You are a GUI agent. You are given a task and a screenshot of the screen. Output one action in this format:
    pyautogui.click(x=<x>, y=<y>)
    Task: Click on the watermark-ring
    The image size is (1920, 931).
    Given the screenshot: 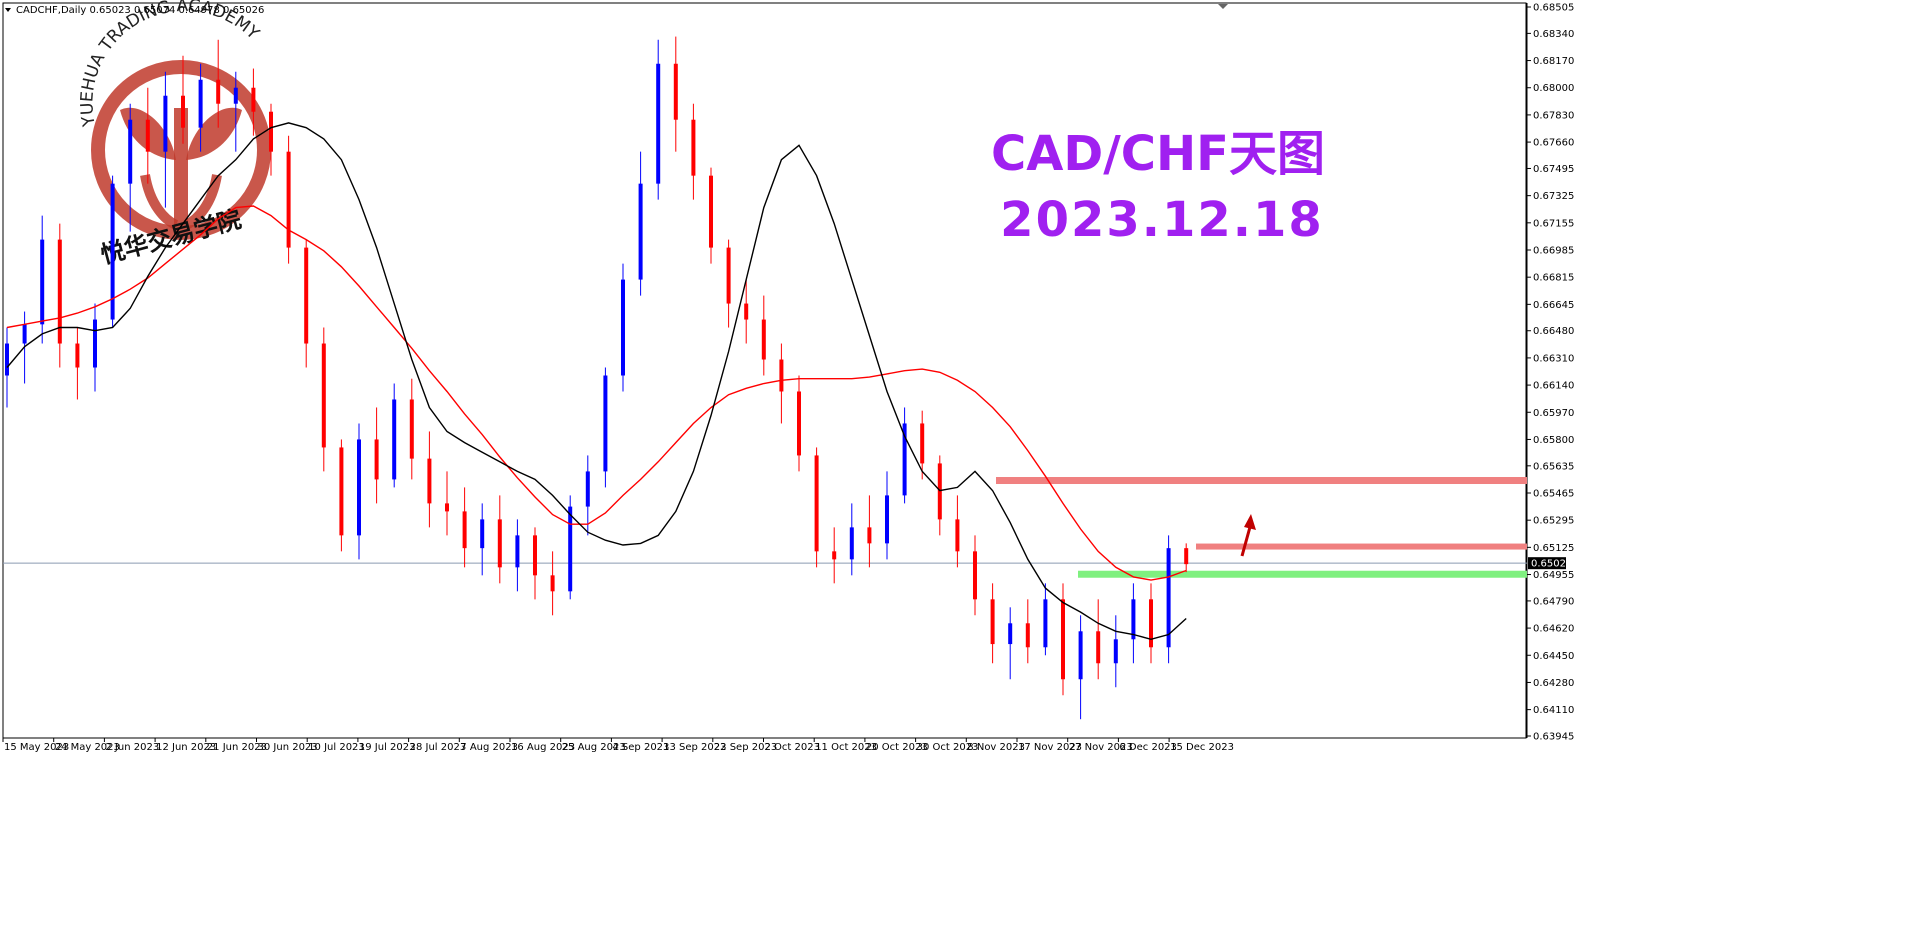 What is the action you would take?
    pyautogui.click(x=181, y=150)
    